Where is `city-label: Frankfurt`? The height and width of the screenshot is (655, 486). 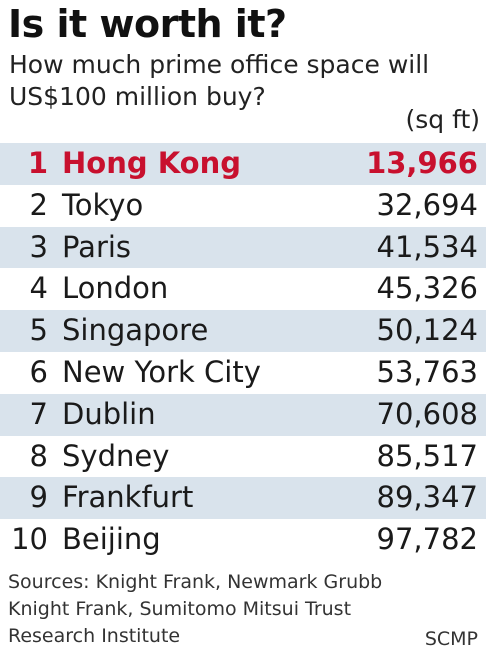
city-label: Frankfurt is located at coordinates (128, 497).